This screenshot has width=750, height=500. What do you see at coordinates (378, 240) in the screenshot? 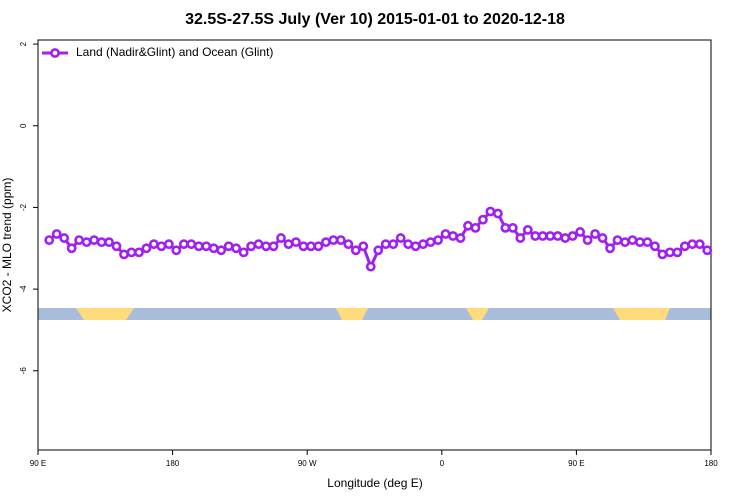
I see `series-line` at bounding box center [378, 240].